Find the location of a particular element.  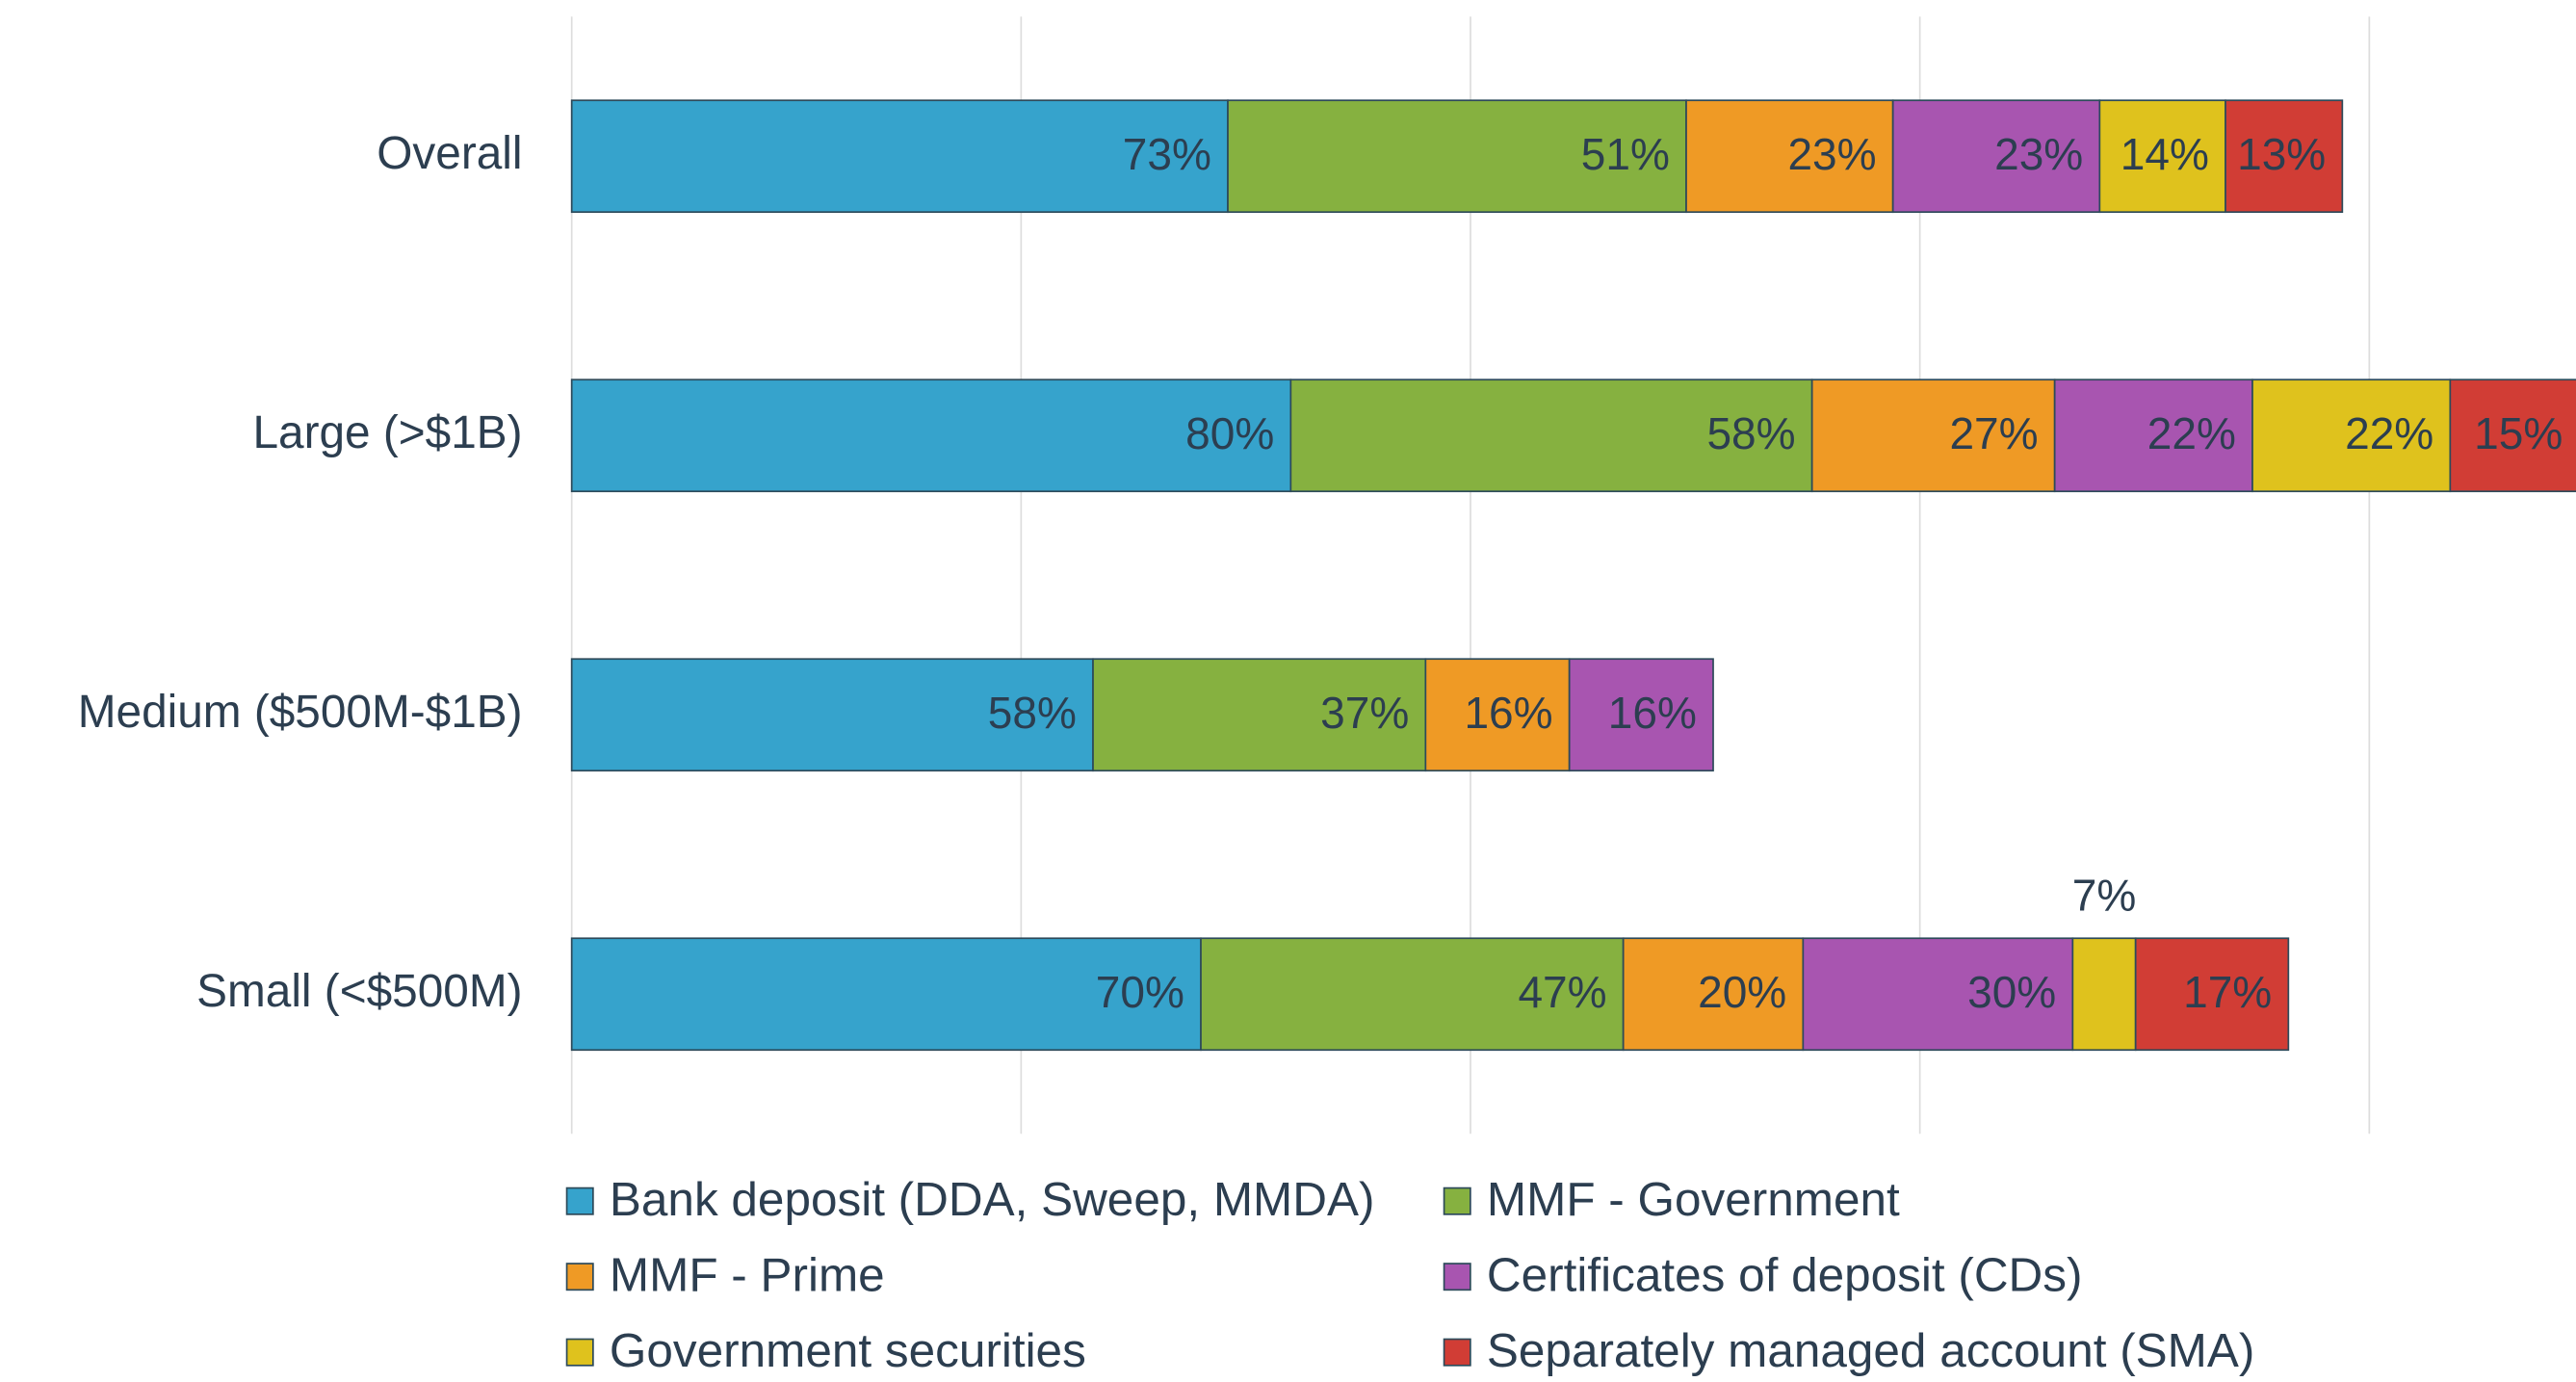

y-tick-label: Large (>$1B) is located at coordinates (387, 432).